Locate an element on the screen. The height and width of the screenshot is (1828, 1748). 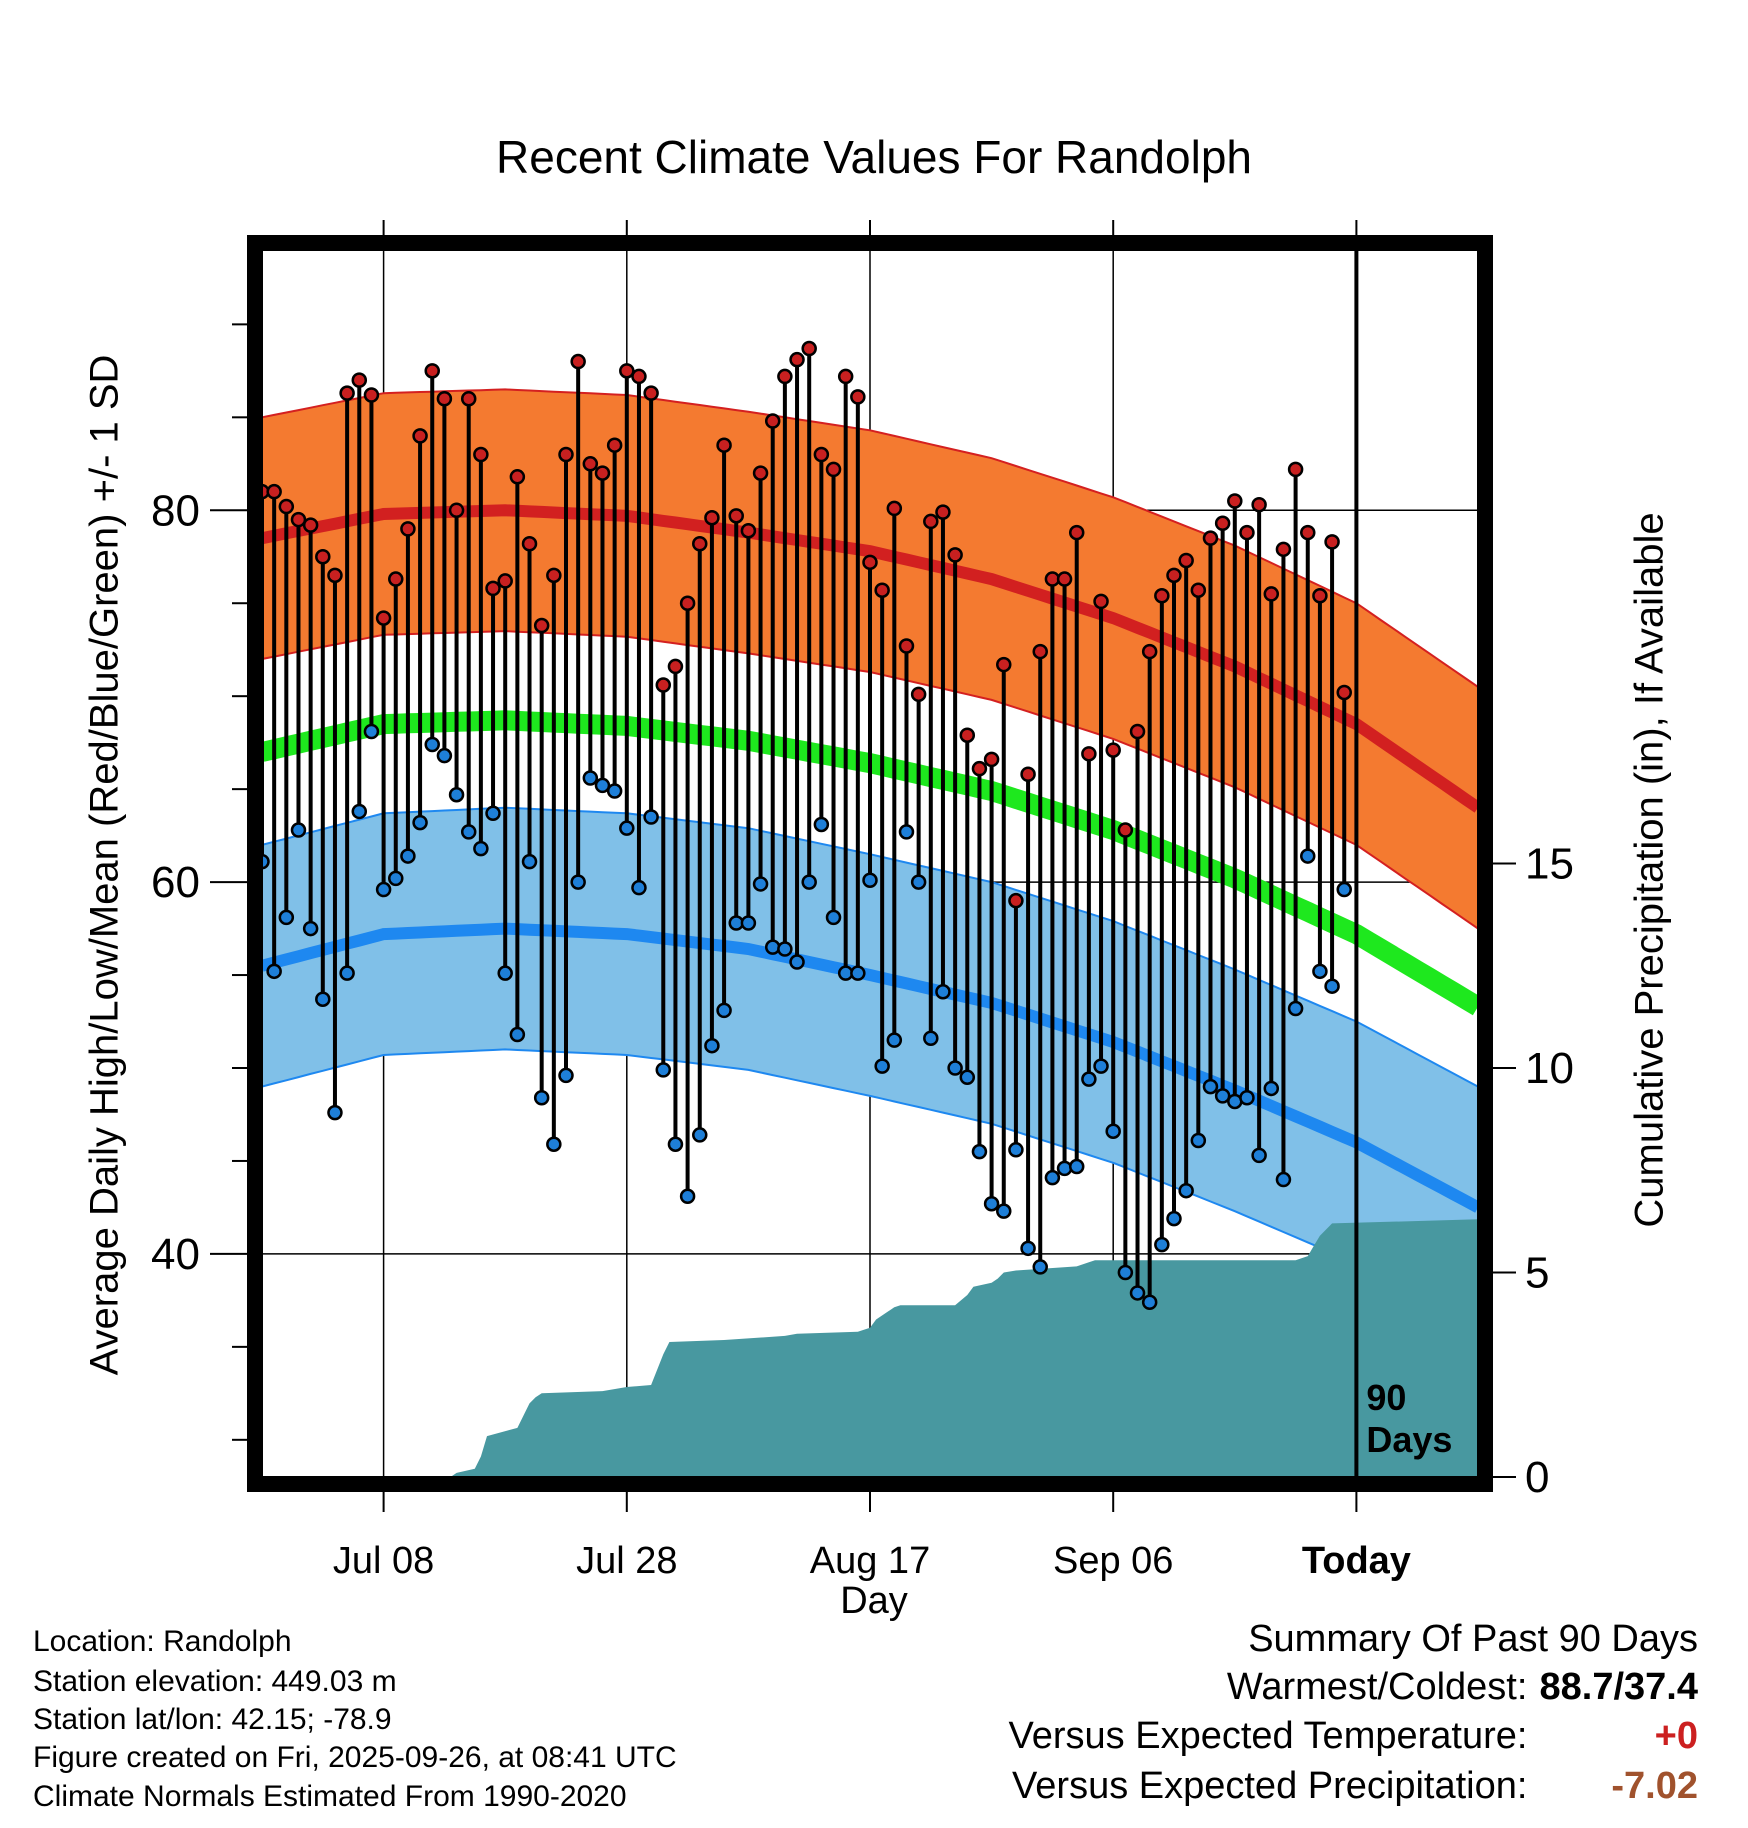
summary-warmest-coldest: Warmest/Coldest: 88.7/37.4 is located at coordinates (1462, 1687).